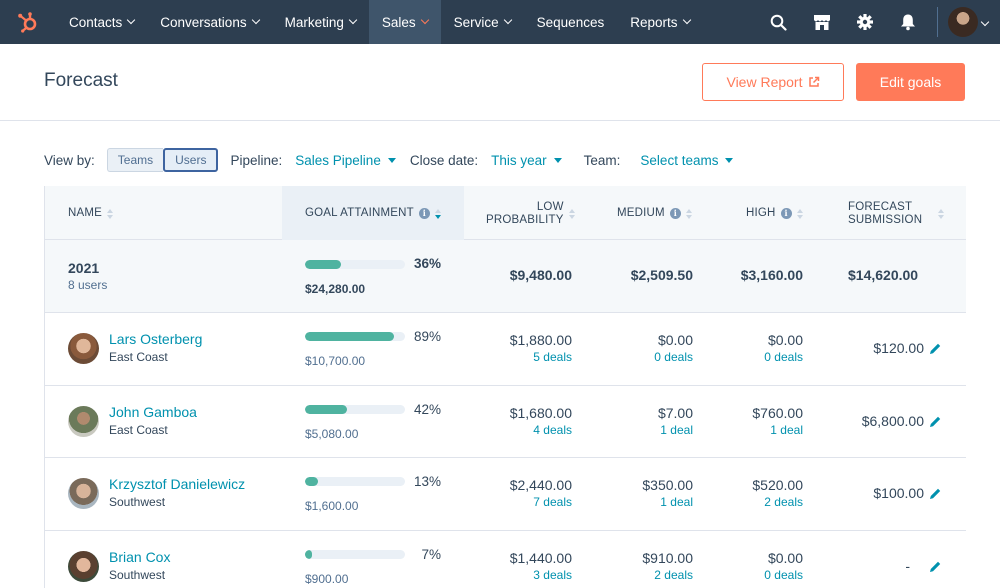 This screenshot has width=1000, height=588. Describe the element at coordinates (552, 357) in the screenshot. I see `low-probability-deals-link: 5 deals` at that location.